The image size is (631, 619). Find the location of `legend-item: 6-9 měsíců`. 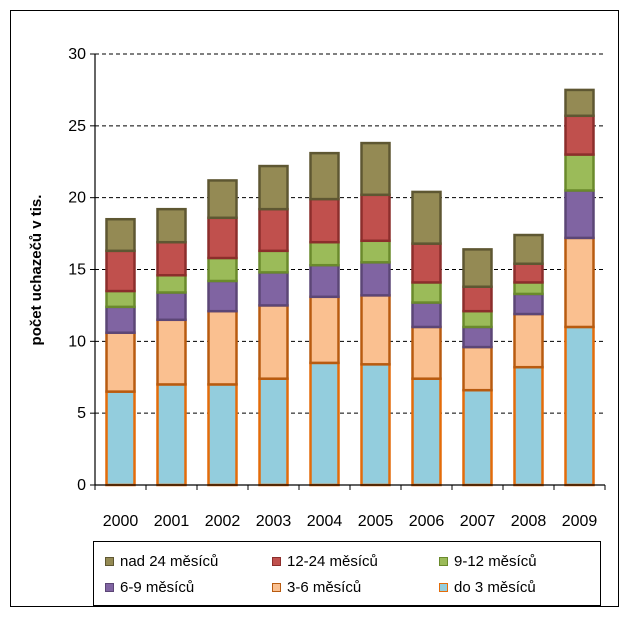

legend-item: 6-9 měsíců is located at coordinates (149, 587).